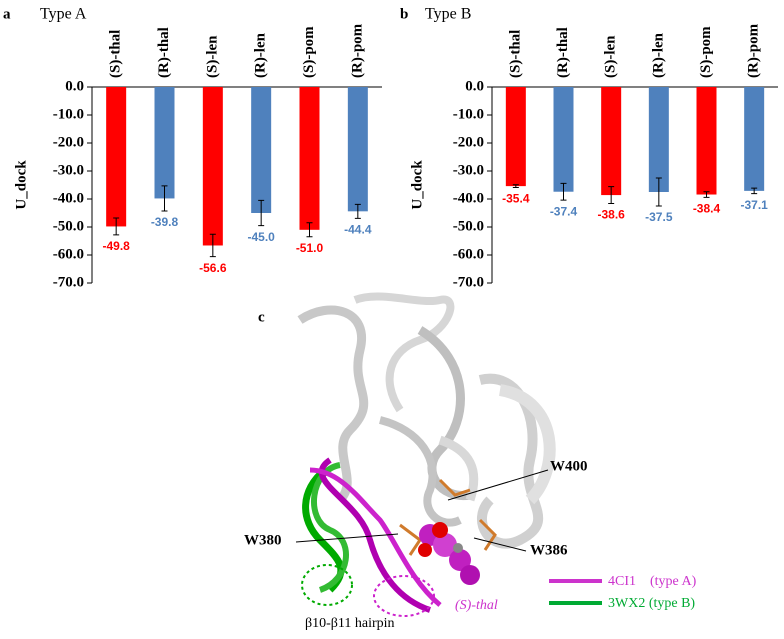 The height and width of the screenshot is (639, 784). Describe the element at coordinates (448, 14) in the screenshot. I see `chart-title: Type B` at that location.